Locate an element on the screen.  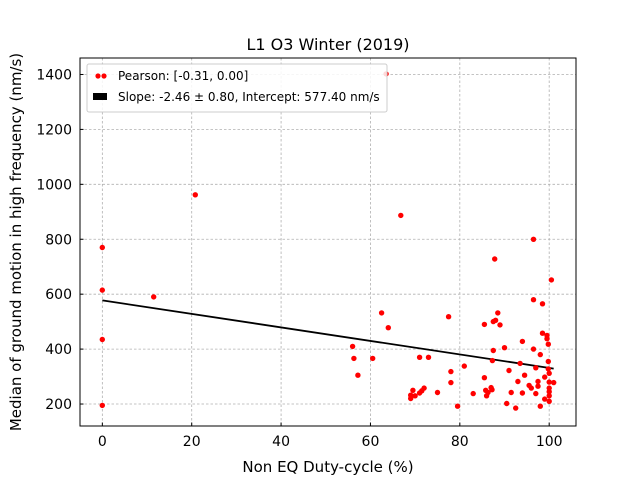
legend-label-pearson: Pearson: [-0.31, 0.00] is located at coordinates (183, 76).